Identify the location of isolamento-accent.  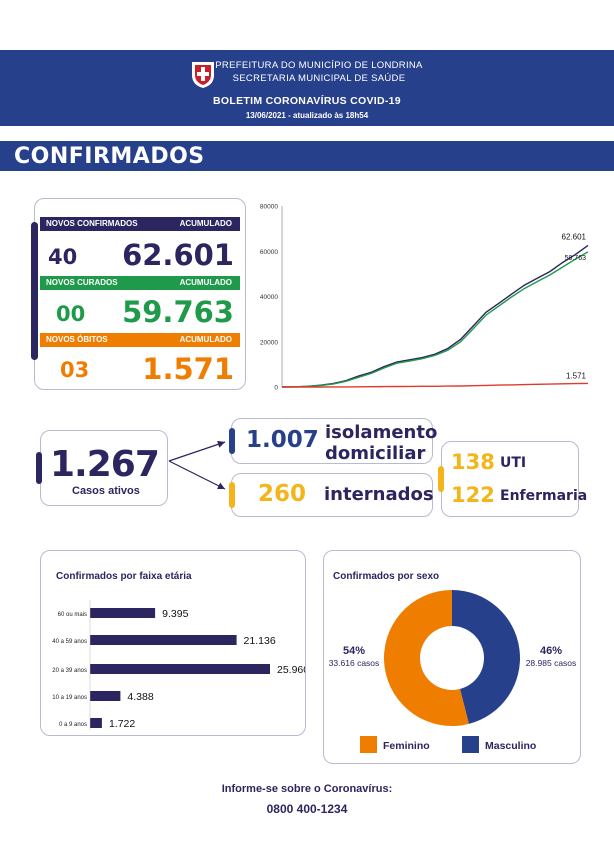
(232, 441).